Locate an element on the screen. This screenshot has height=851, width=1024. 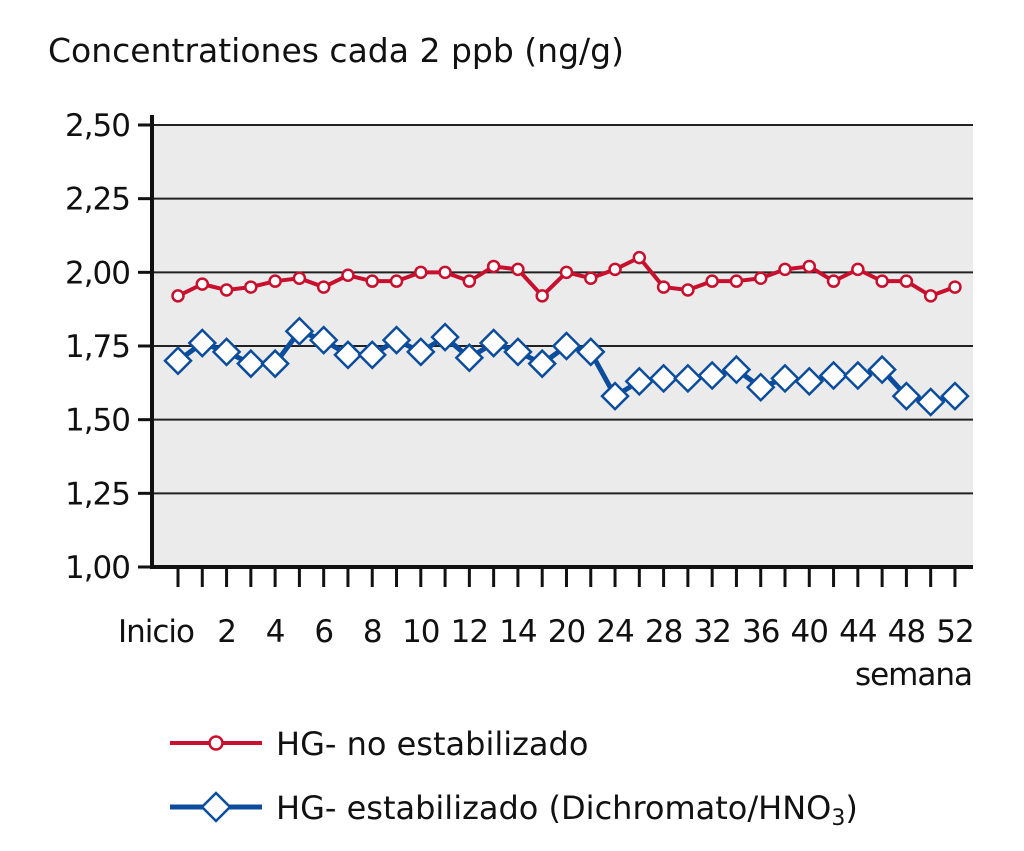
x-axis-label: semana is located at coordinates (913, 675).